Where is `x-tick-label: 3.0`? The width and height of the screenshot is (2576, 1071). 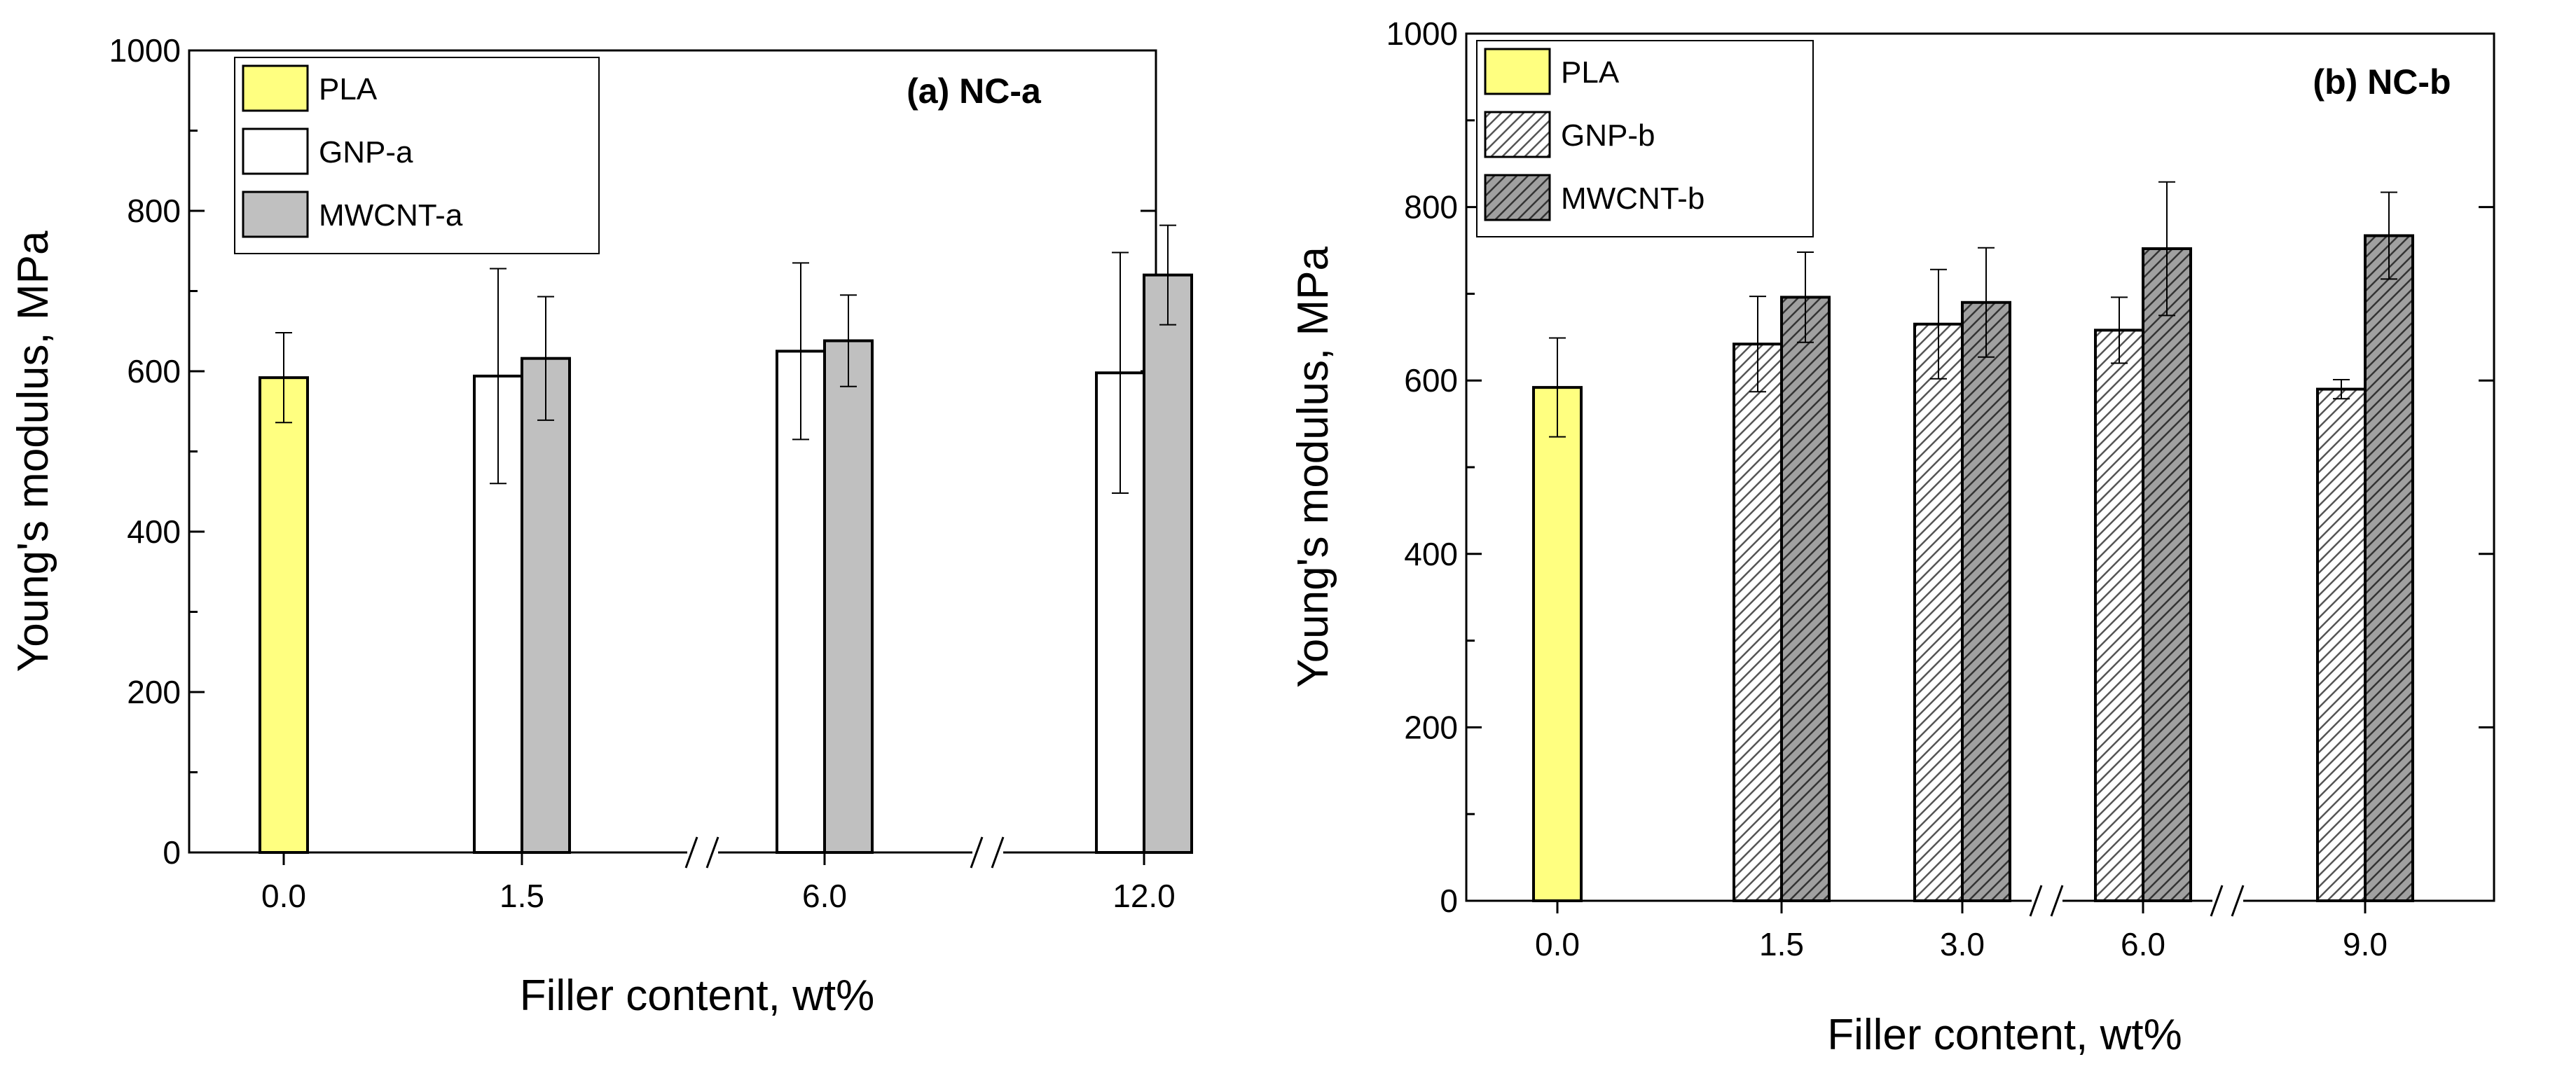
x-tick-label: 3.0 is located at coordinates (1962, 944).